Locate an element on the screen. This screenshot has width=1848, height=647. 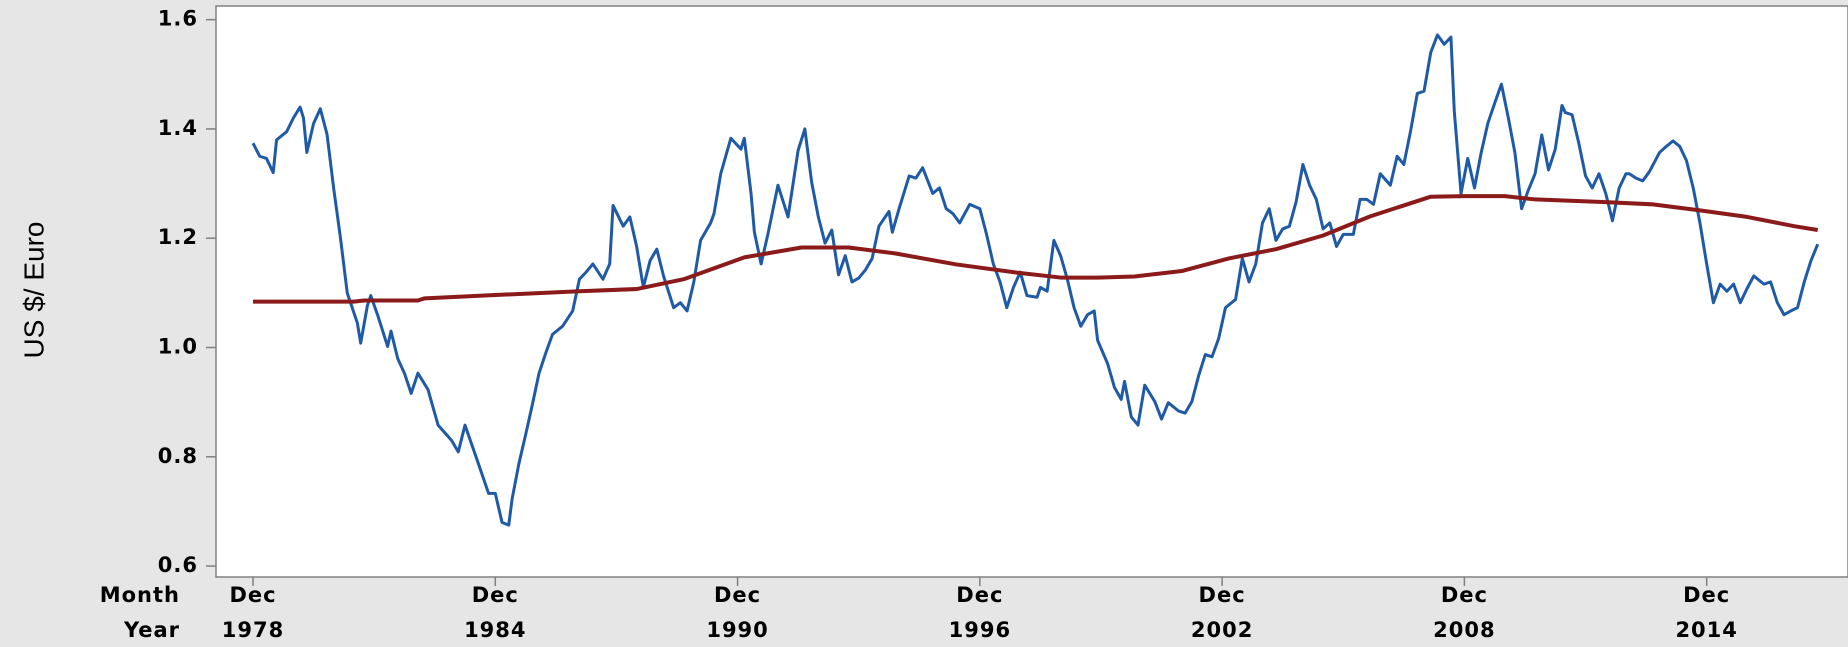
y-tick-label: 0.6 is located at coordinates (178, 565).